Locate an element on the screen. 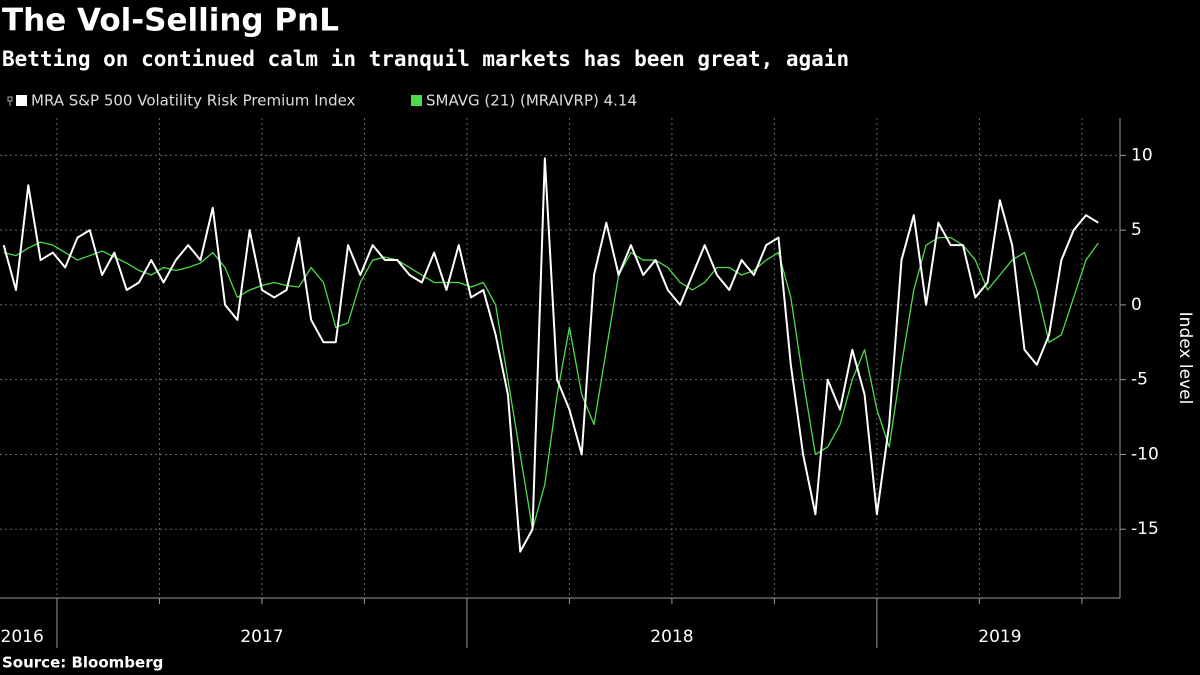 Image resolution: width=1200 pixels, height=675 pixels. chart-title: The Vol-Selling PnL is located at coordinates (170, 21).